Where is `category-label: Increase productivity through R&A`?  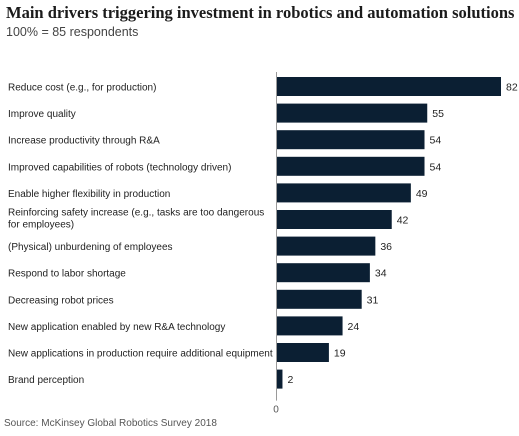
category-label: Increase productivity through R&A is located at coordinates (84, 141).